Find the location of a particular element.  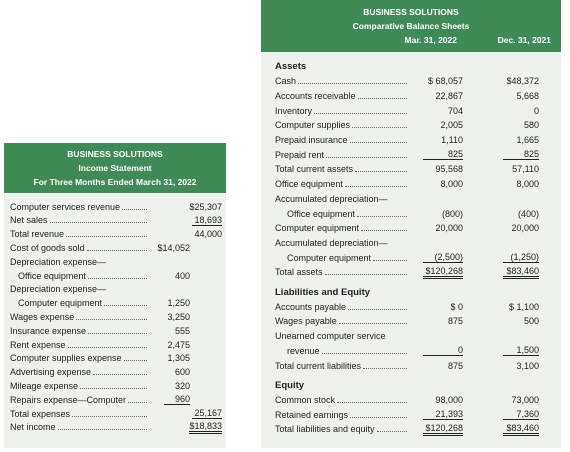

row-label: Accumulated depreciation— is located at coordinates (331, 198).